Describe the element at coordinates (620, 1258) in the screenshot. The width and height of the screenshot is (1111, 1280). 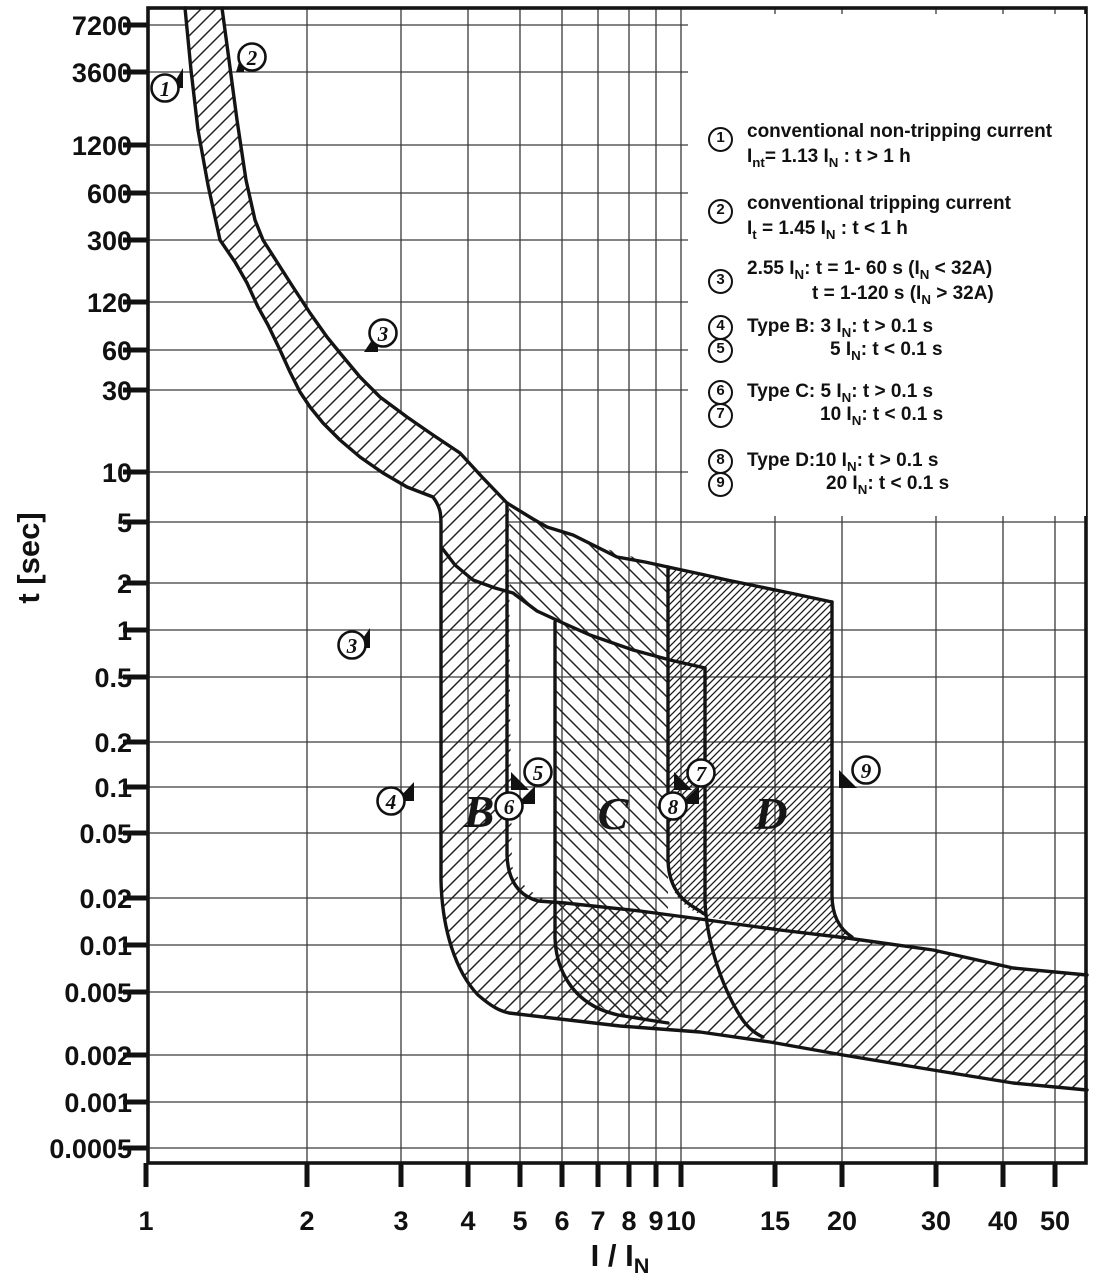
I see `x-axis-label: I / IN` at that location.